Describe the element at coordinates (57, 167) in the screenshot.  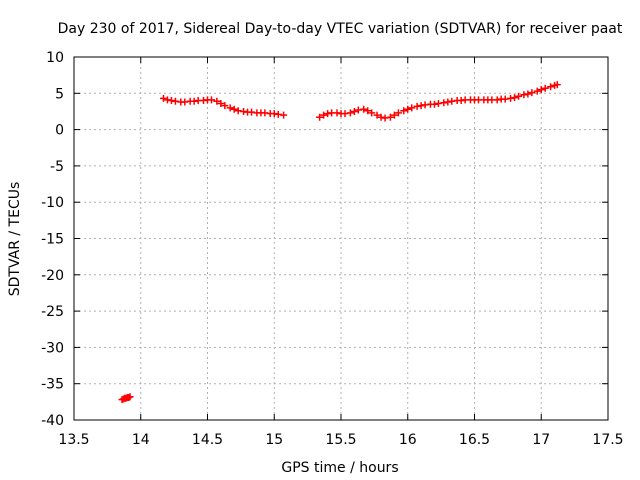
I see `y-tick-label: -5` at that location.